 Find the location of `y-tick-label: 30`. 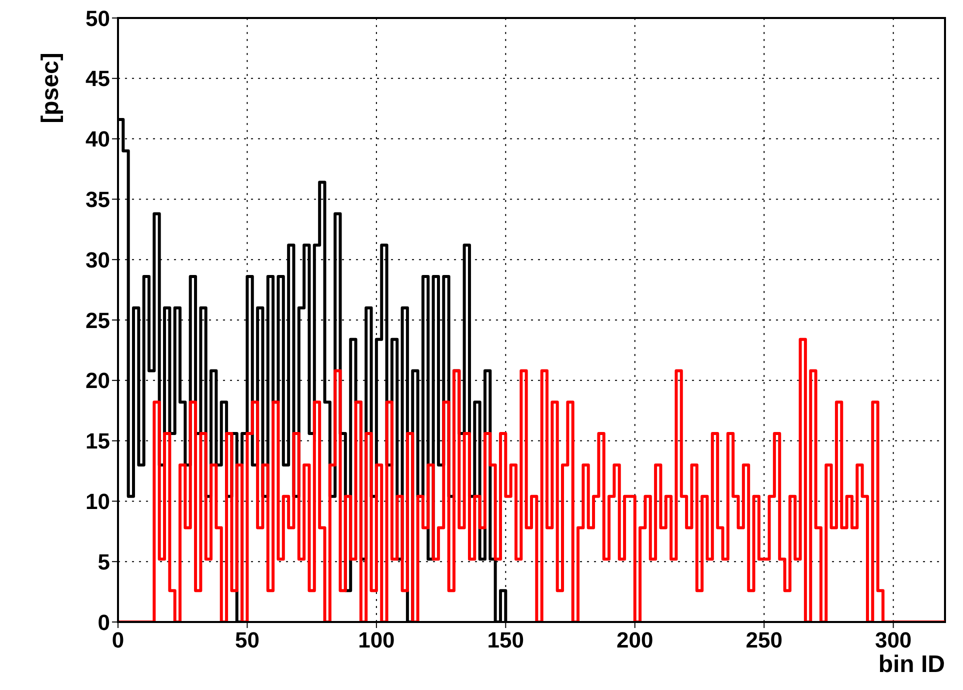

y-tick-label: 30 is located at coordinates (98, 259).